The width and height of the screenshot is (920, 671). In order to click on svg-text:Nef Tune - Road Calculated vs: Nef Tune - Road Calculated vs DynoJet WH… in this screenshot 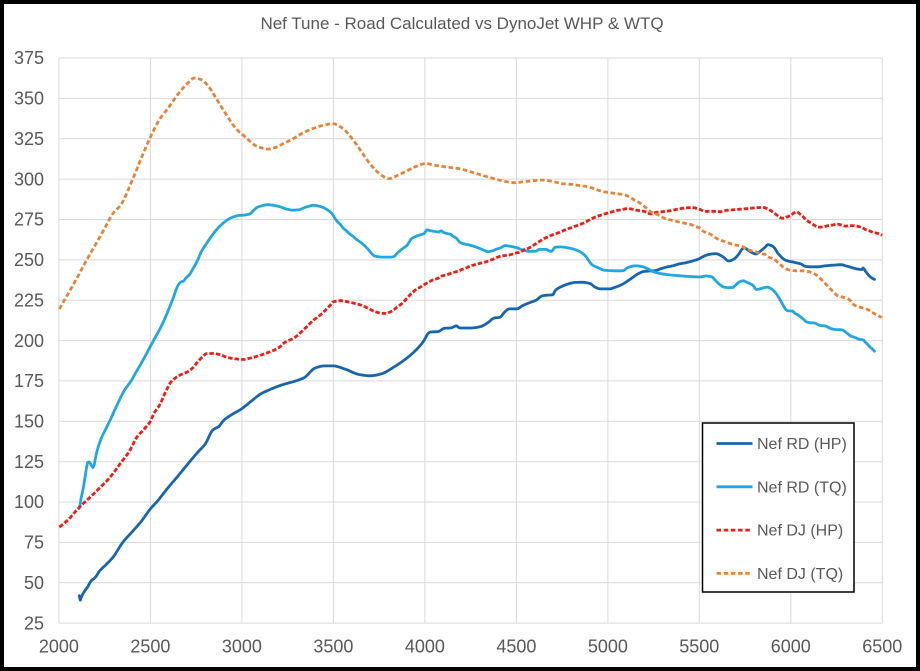, I will do `click(461, 23)`.